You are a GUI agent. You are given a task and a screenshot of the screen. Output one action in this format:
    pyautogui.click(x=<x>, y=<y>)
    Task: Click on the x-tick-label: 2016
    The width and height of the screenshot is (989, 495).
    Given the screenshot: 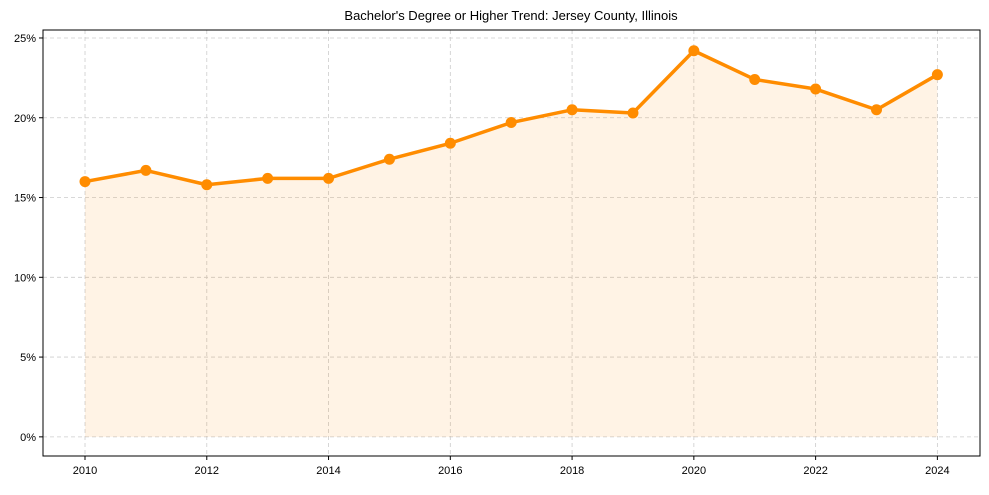 What is the action you would take?
    pyautogui.click(x=450, y=471)
    